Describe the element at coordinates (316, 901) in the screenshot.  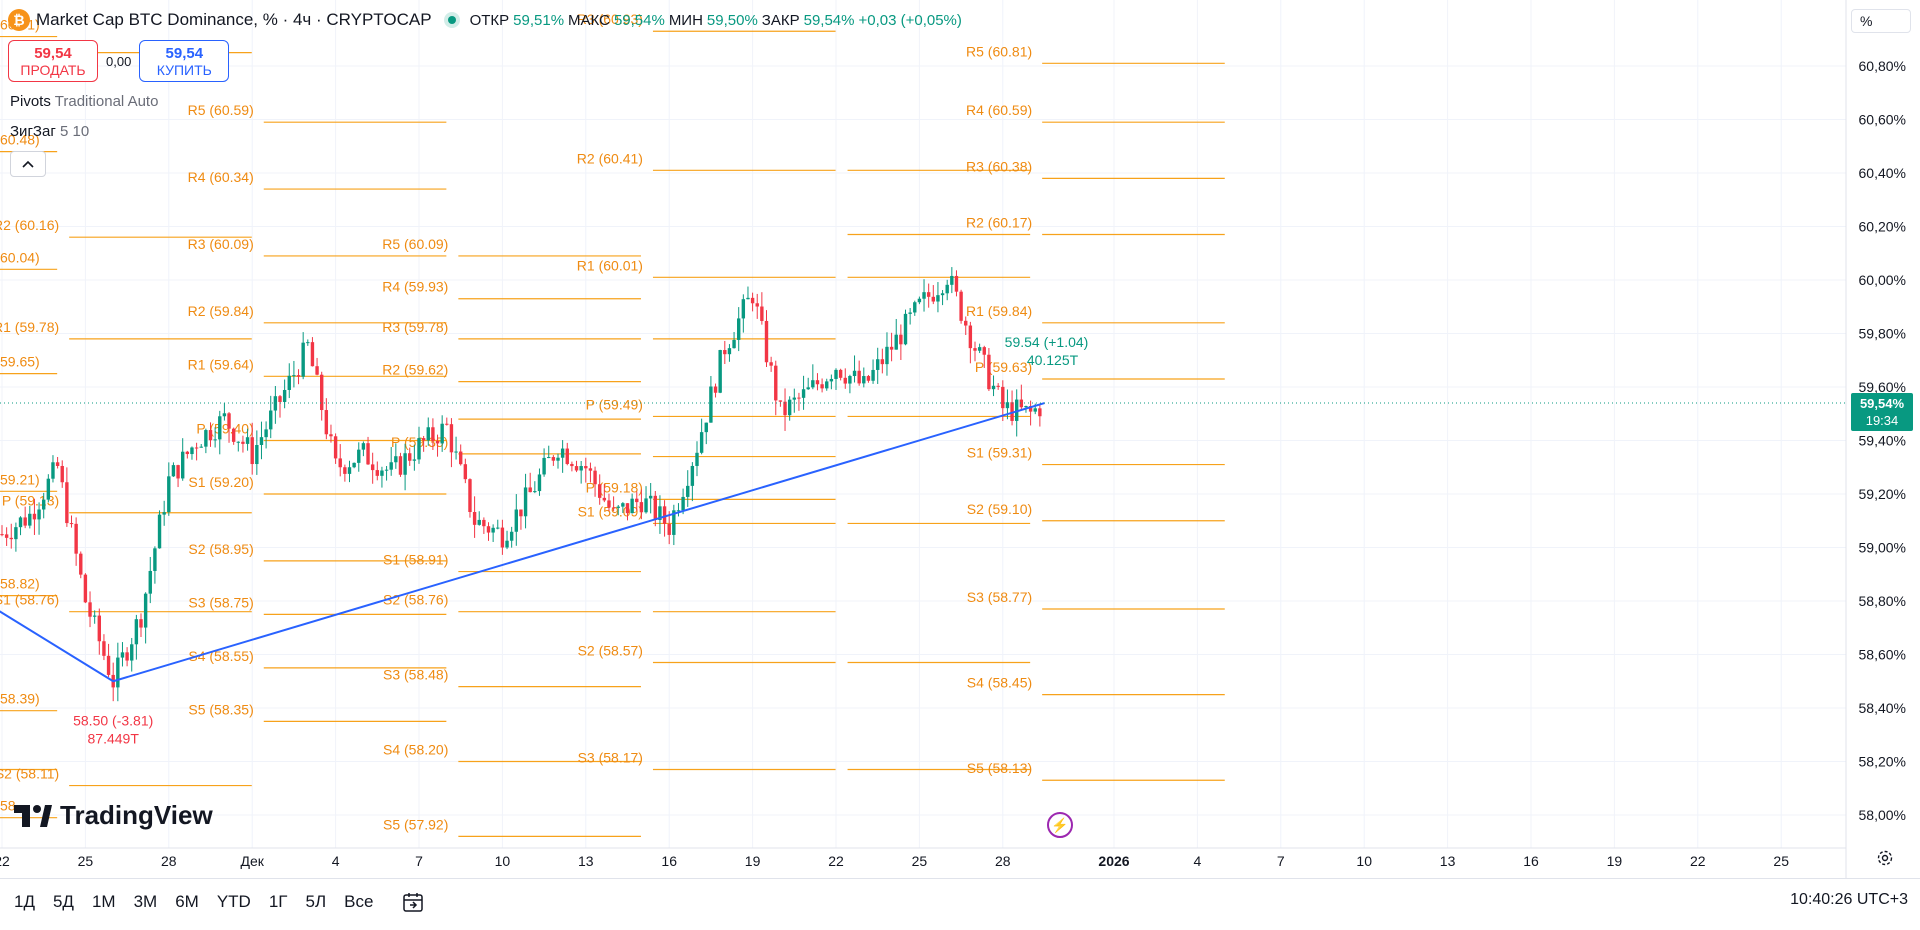
I see `range-5y-button: 5Л` at that location.